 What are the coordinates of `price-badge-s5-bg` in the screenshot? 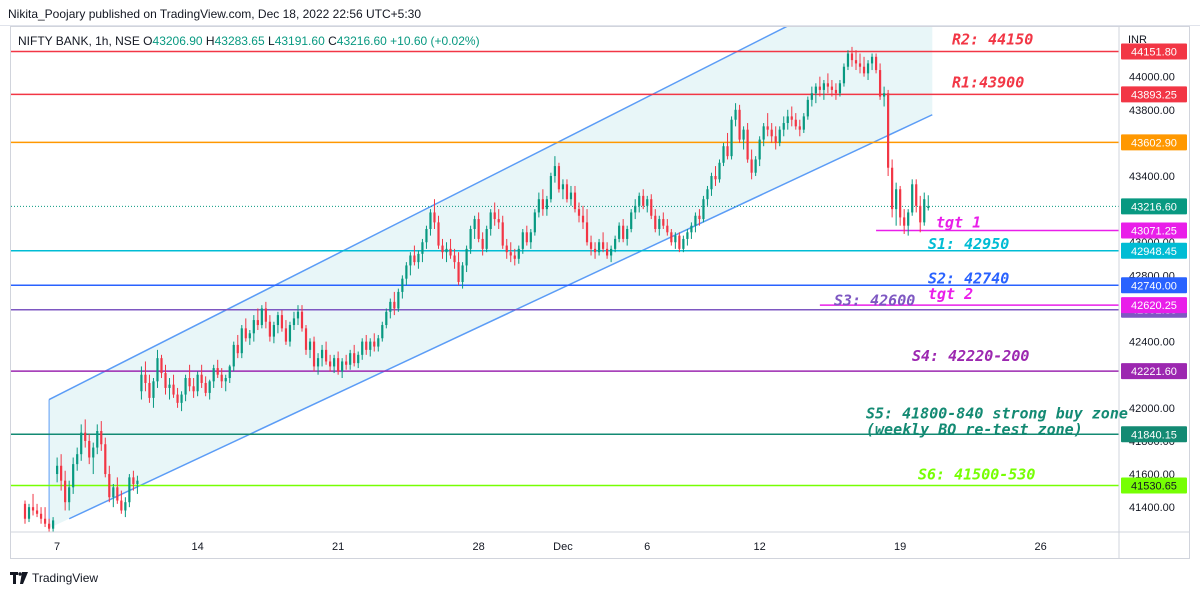 It's located at (1154, 434).